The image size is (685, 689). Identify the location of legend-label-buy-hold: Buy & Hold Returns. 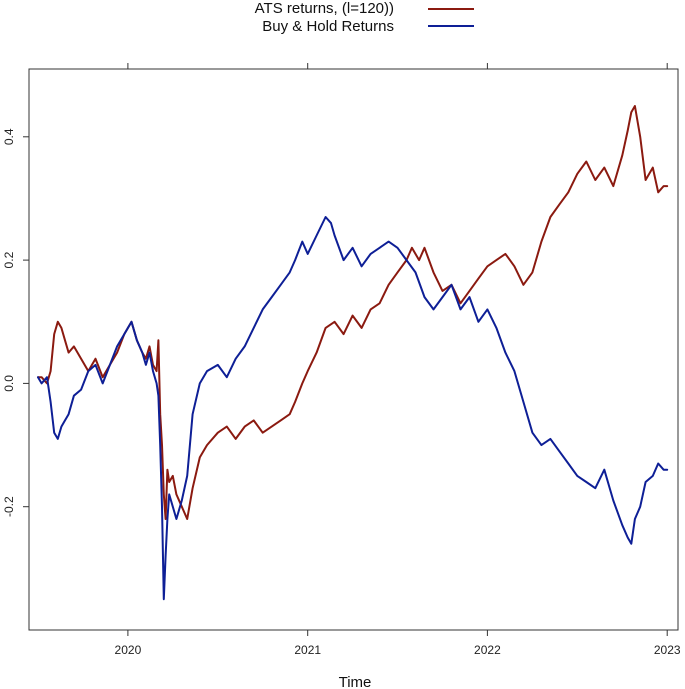
(328, 26).